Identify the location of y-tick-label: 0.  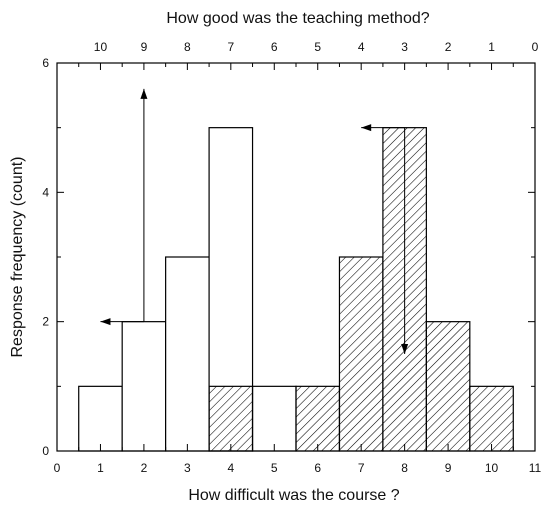
(45, 451).